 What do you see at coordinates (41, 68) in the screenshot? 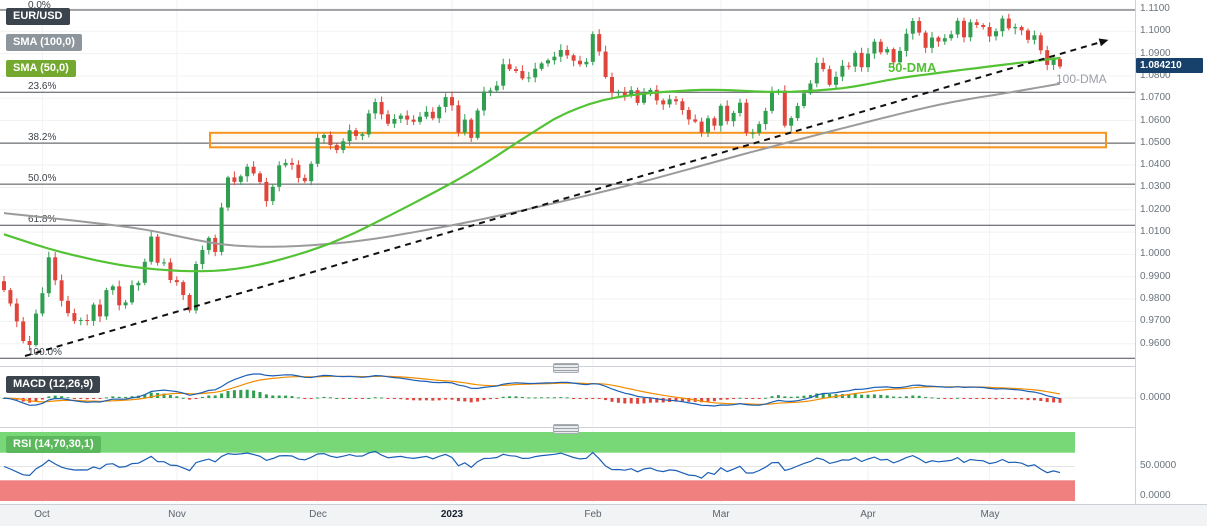
I see `legend-sma50: SMA (50,0)` at bounding box center [41, 68].